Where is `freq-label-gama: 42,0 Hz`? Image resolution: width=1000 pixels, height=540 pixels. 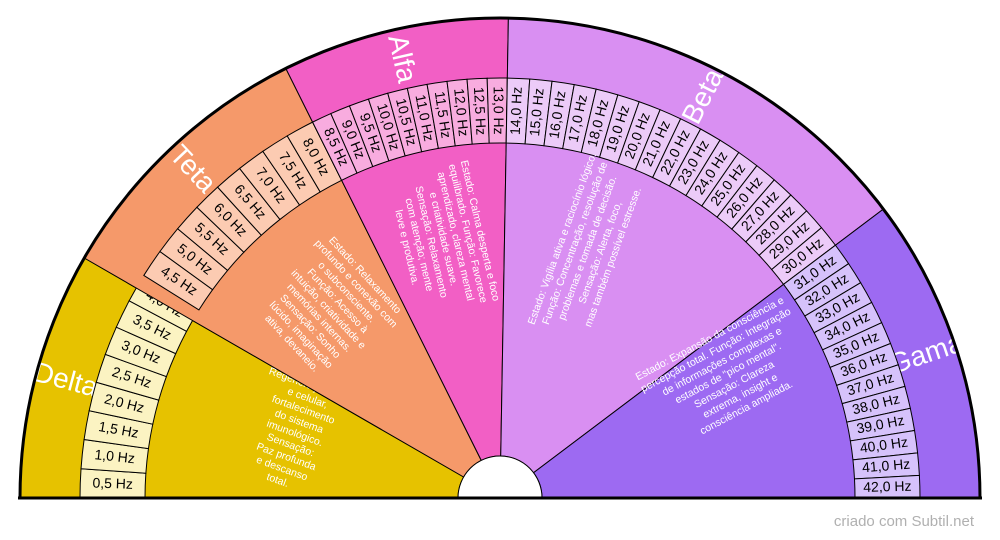 freq-label-gama: 42,0 Hz is located at coordinates (887, 486).